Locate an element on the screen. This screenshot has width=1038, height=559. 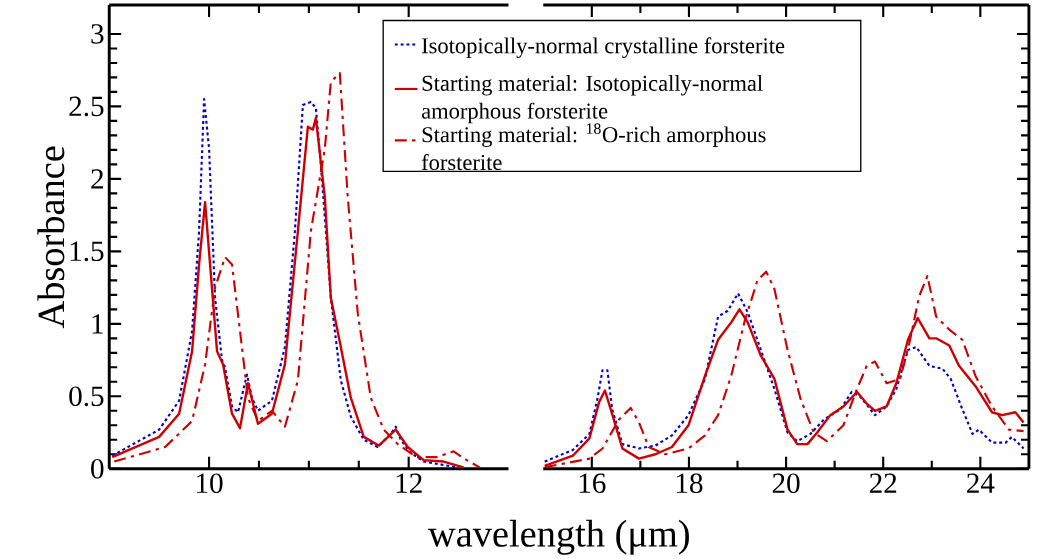
y-tick-label: 2 is located at coordinates (97, 179).